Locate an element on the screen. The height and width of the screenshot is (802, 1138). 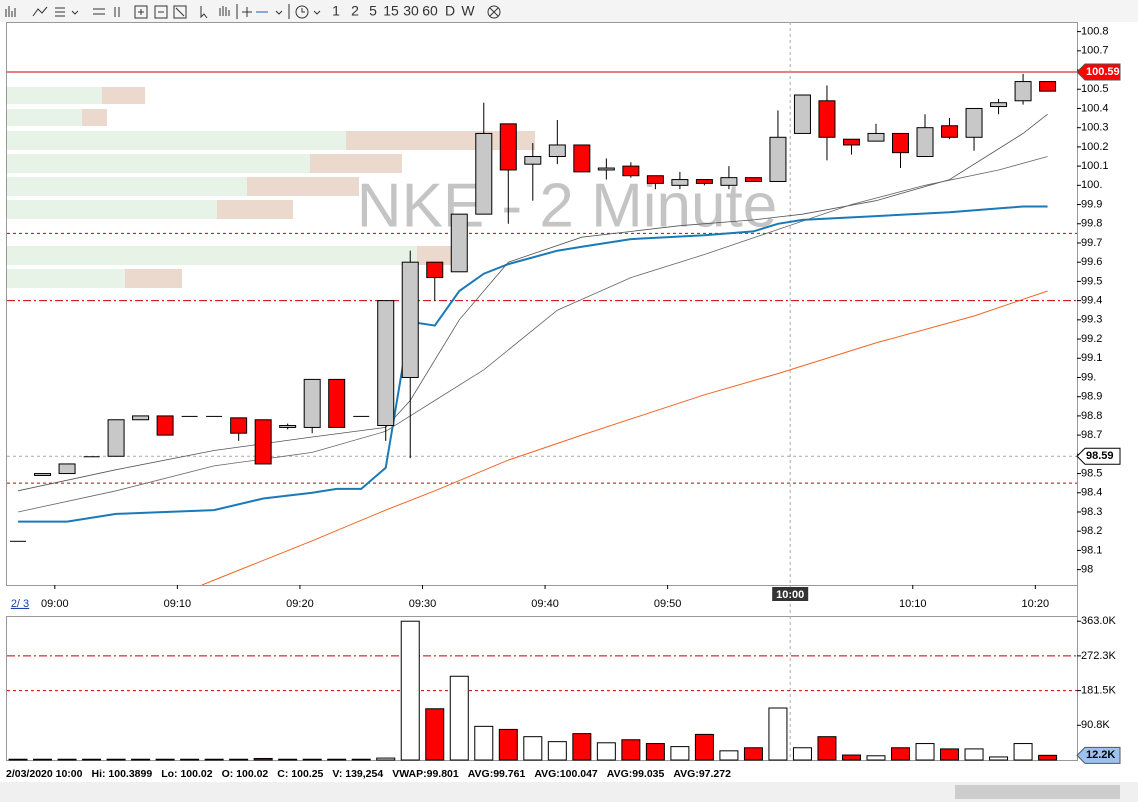
y-tick-label: 99.2 is located at coordinates (1091, 339).